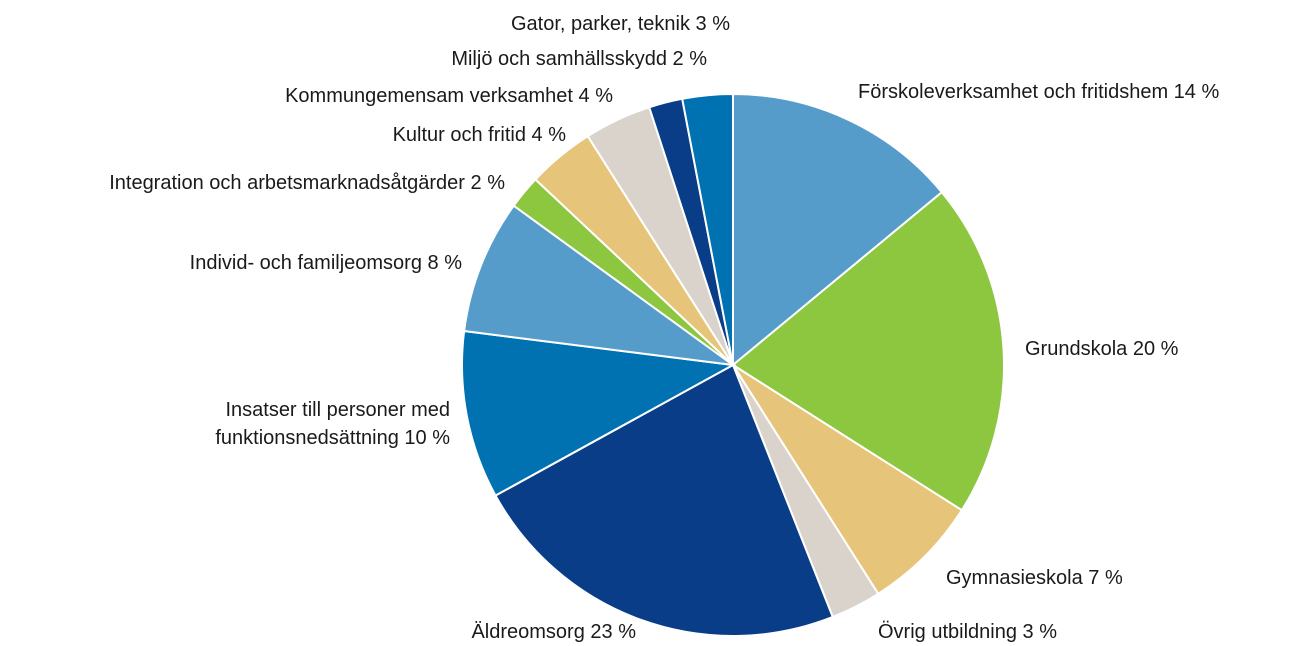  I want to click on slice-label: Gator, parker, teknik 3 %, so click(620, 24).